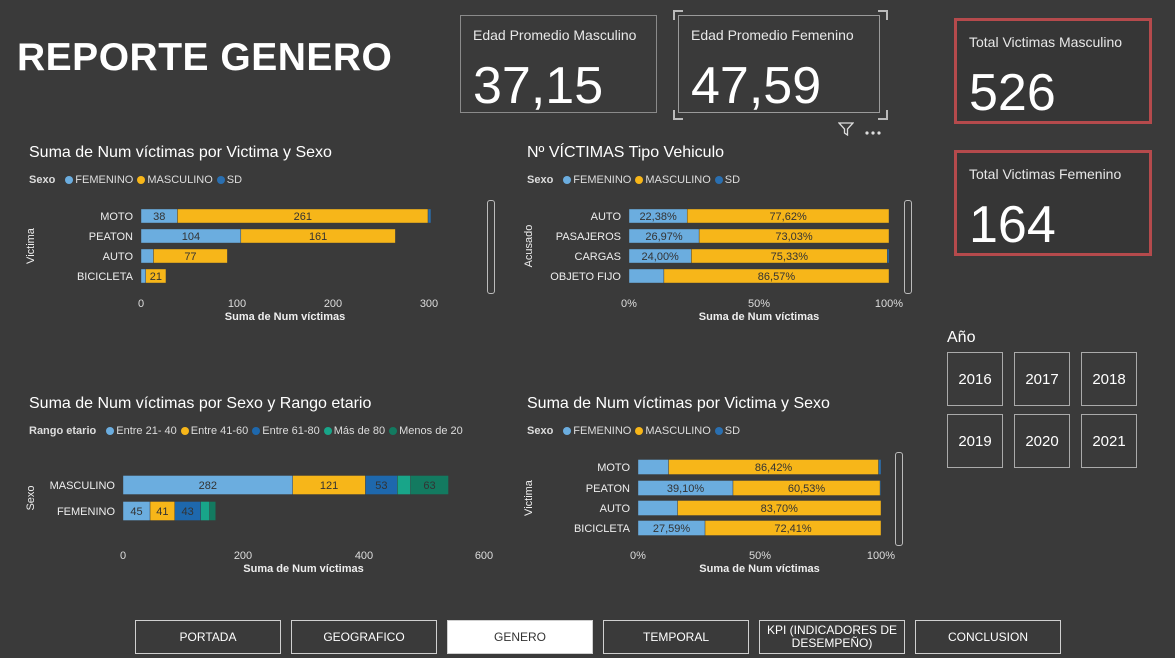 This screenshot has height=658, width=1175. I want to click on y-axis-title: Acusado, so click(529, 246).